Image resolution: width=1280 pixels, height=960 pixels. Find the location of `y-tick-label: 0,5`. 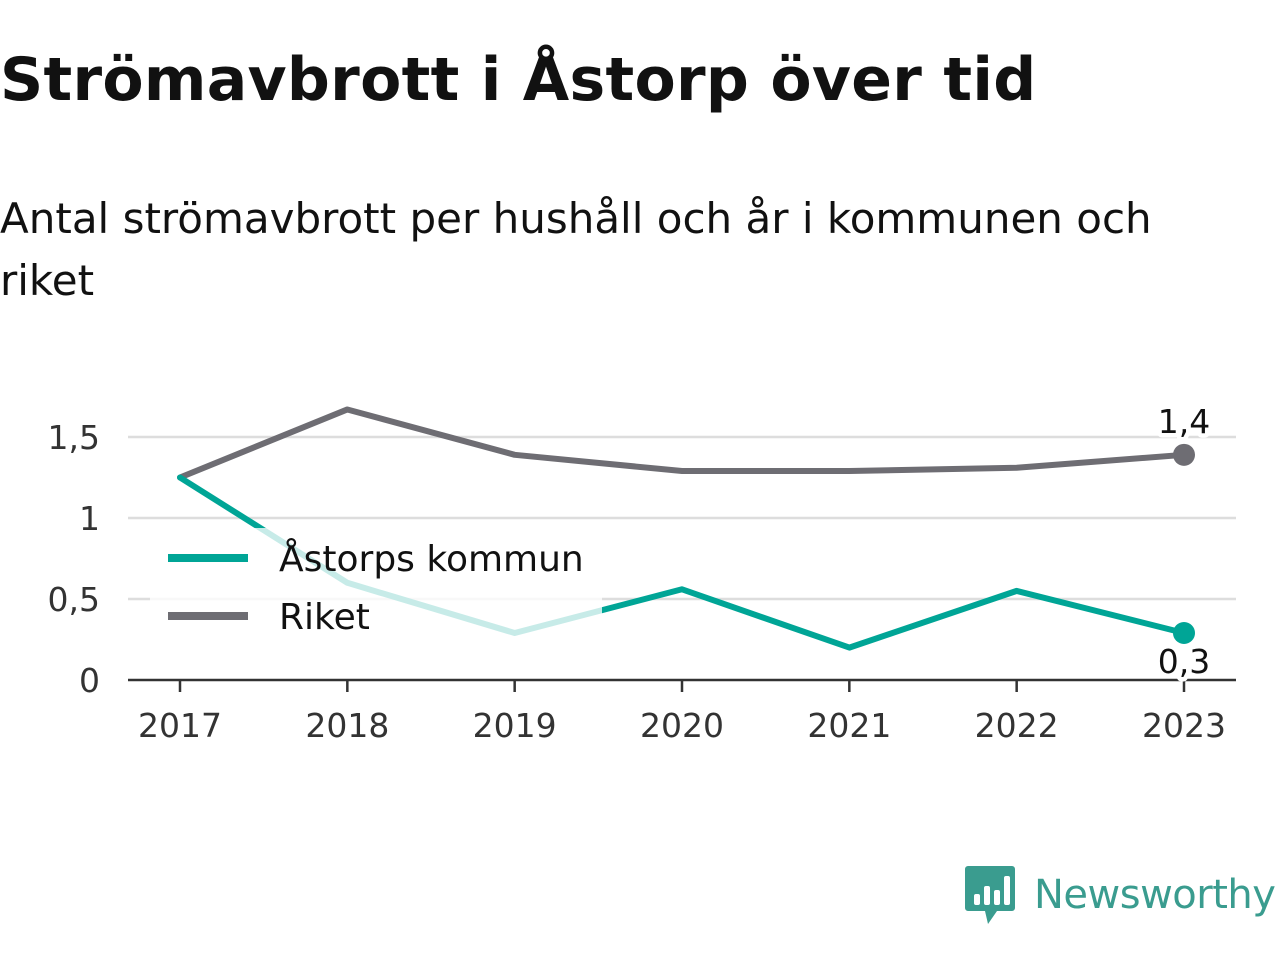

y-tick-label: 0,5 is located at coordinates (74, 599).